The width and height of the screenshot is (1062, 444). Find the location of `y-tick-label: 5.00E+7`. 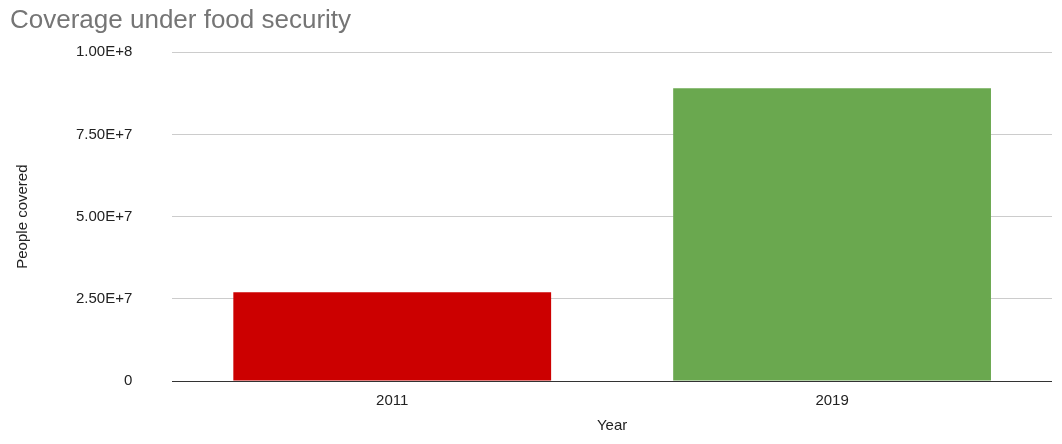

y-tick-label: 5.00E+7 is located at coordinates (104, 215).